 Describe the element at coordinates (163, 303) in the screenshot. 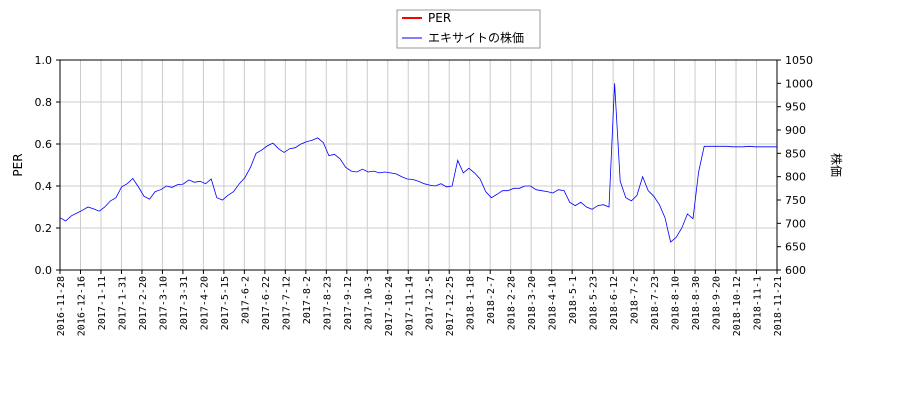

I see `x-tick-label: 2017-3-10` at that location.